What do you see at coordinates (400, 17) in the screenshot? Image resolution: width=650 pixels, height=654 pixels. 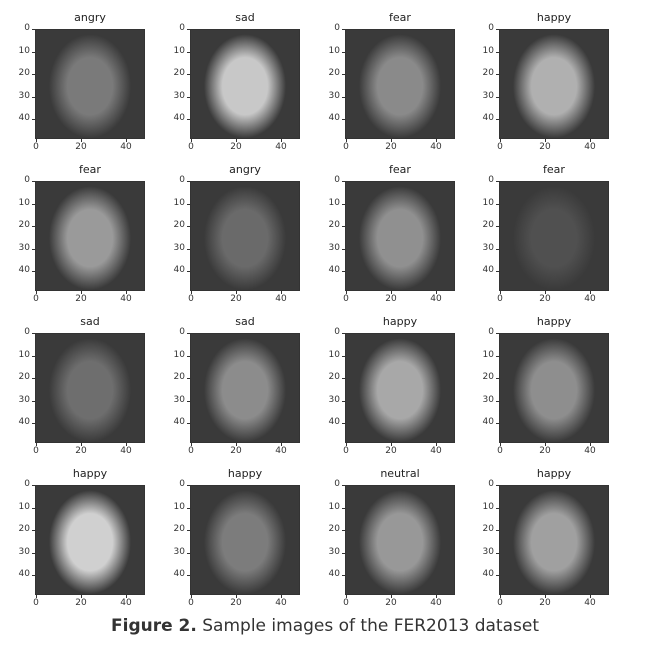 I see `panel-title: fear` at bounding box center [400, 17].